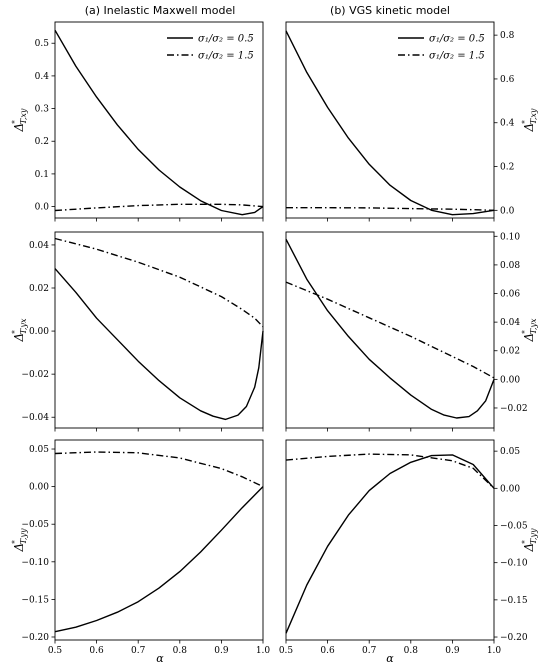 This screenshot has height=668, width=550. I want to click on col-title-b: (b) VGS kinetic model, so click(390, 10).